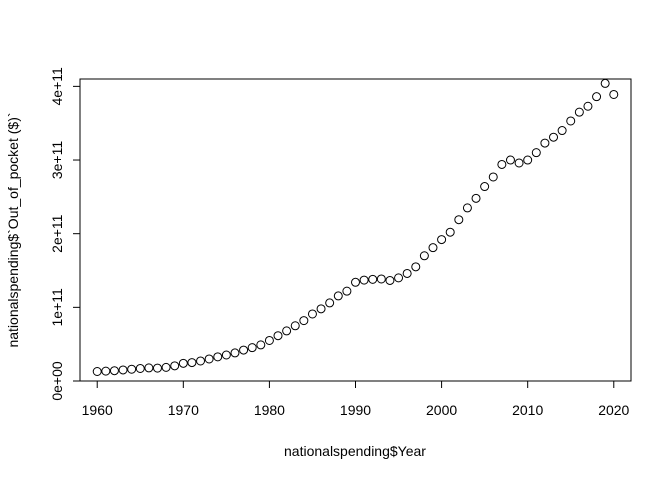 This screenshot has height=480, width=672. I want to click on x-tick-label: 2000, so click(441, 410).